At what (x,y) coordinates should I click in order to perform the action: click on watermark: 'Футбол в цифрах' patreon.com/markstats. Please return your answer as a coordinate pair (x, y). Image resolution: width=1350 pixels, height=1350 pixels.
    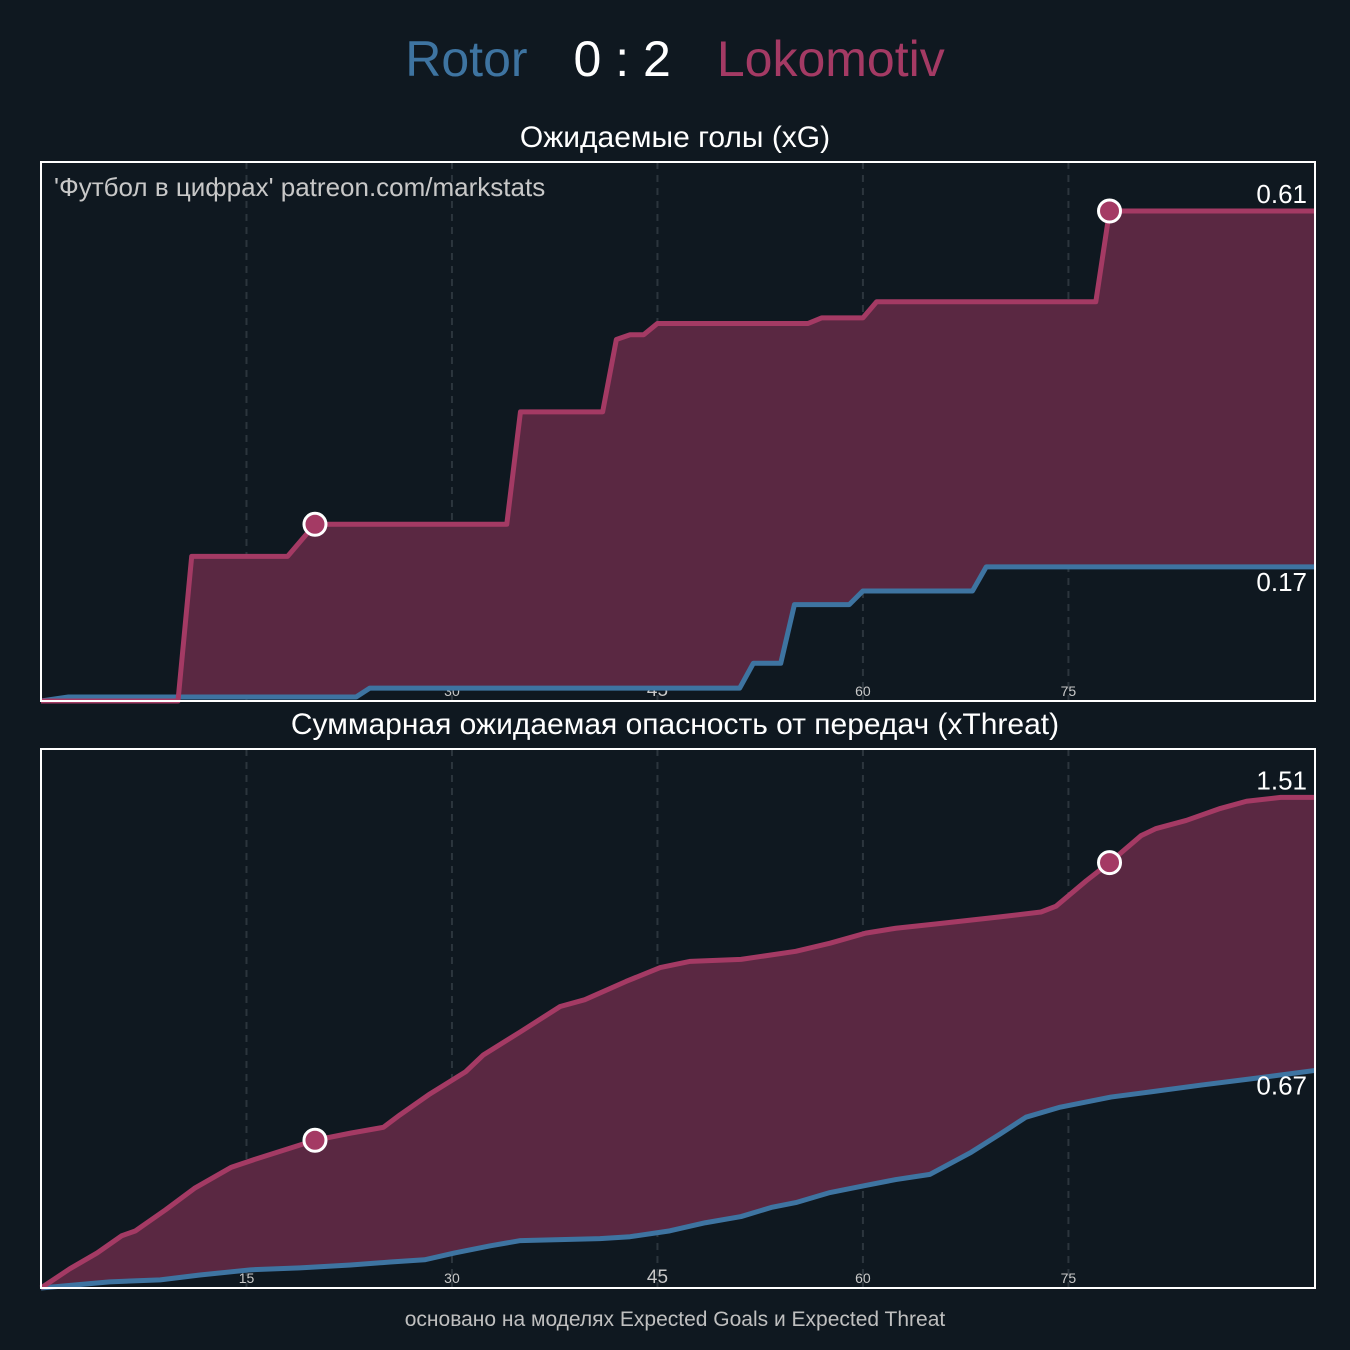
    Looking at the image, I should click on (300, 187).